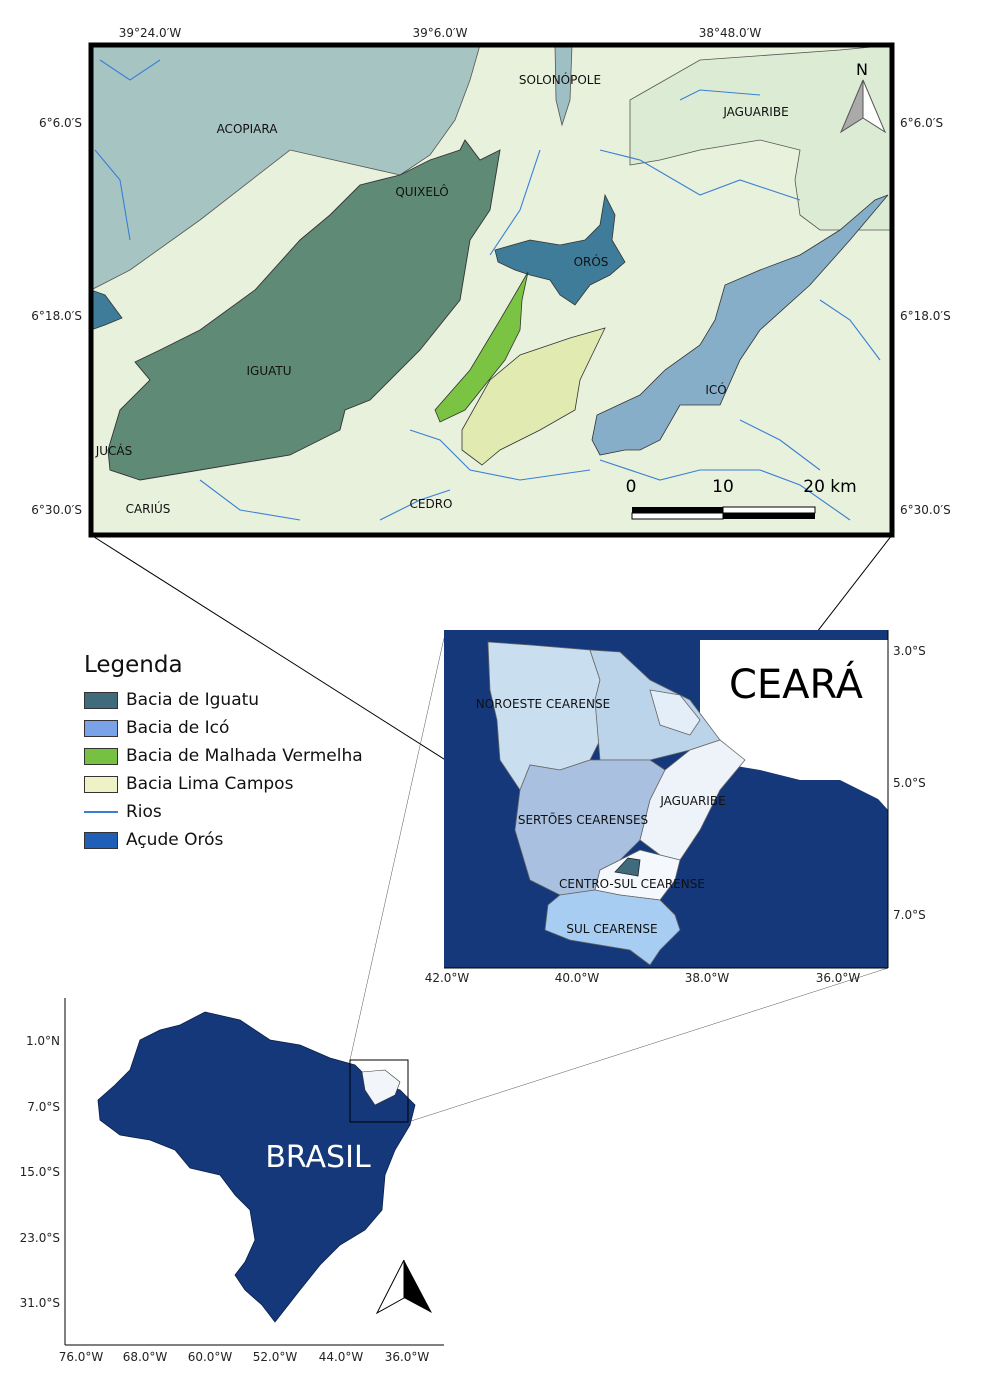  Describe the element at coordinates (175, 840) in the screenshot. I see `legend-label: Açude Orós` at that location.